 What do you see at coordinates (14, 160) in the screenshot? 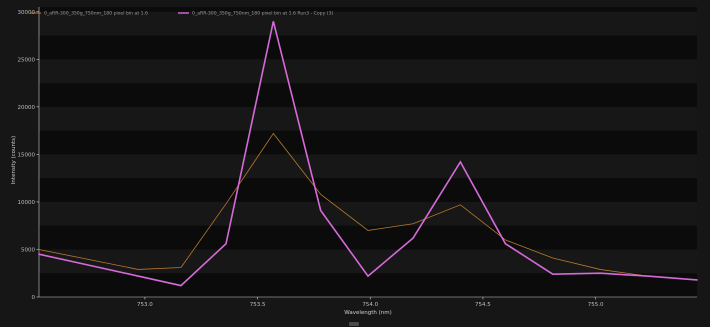
I see `y-axis-title: Intensity (counts)` at bounding box center [14, 160].